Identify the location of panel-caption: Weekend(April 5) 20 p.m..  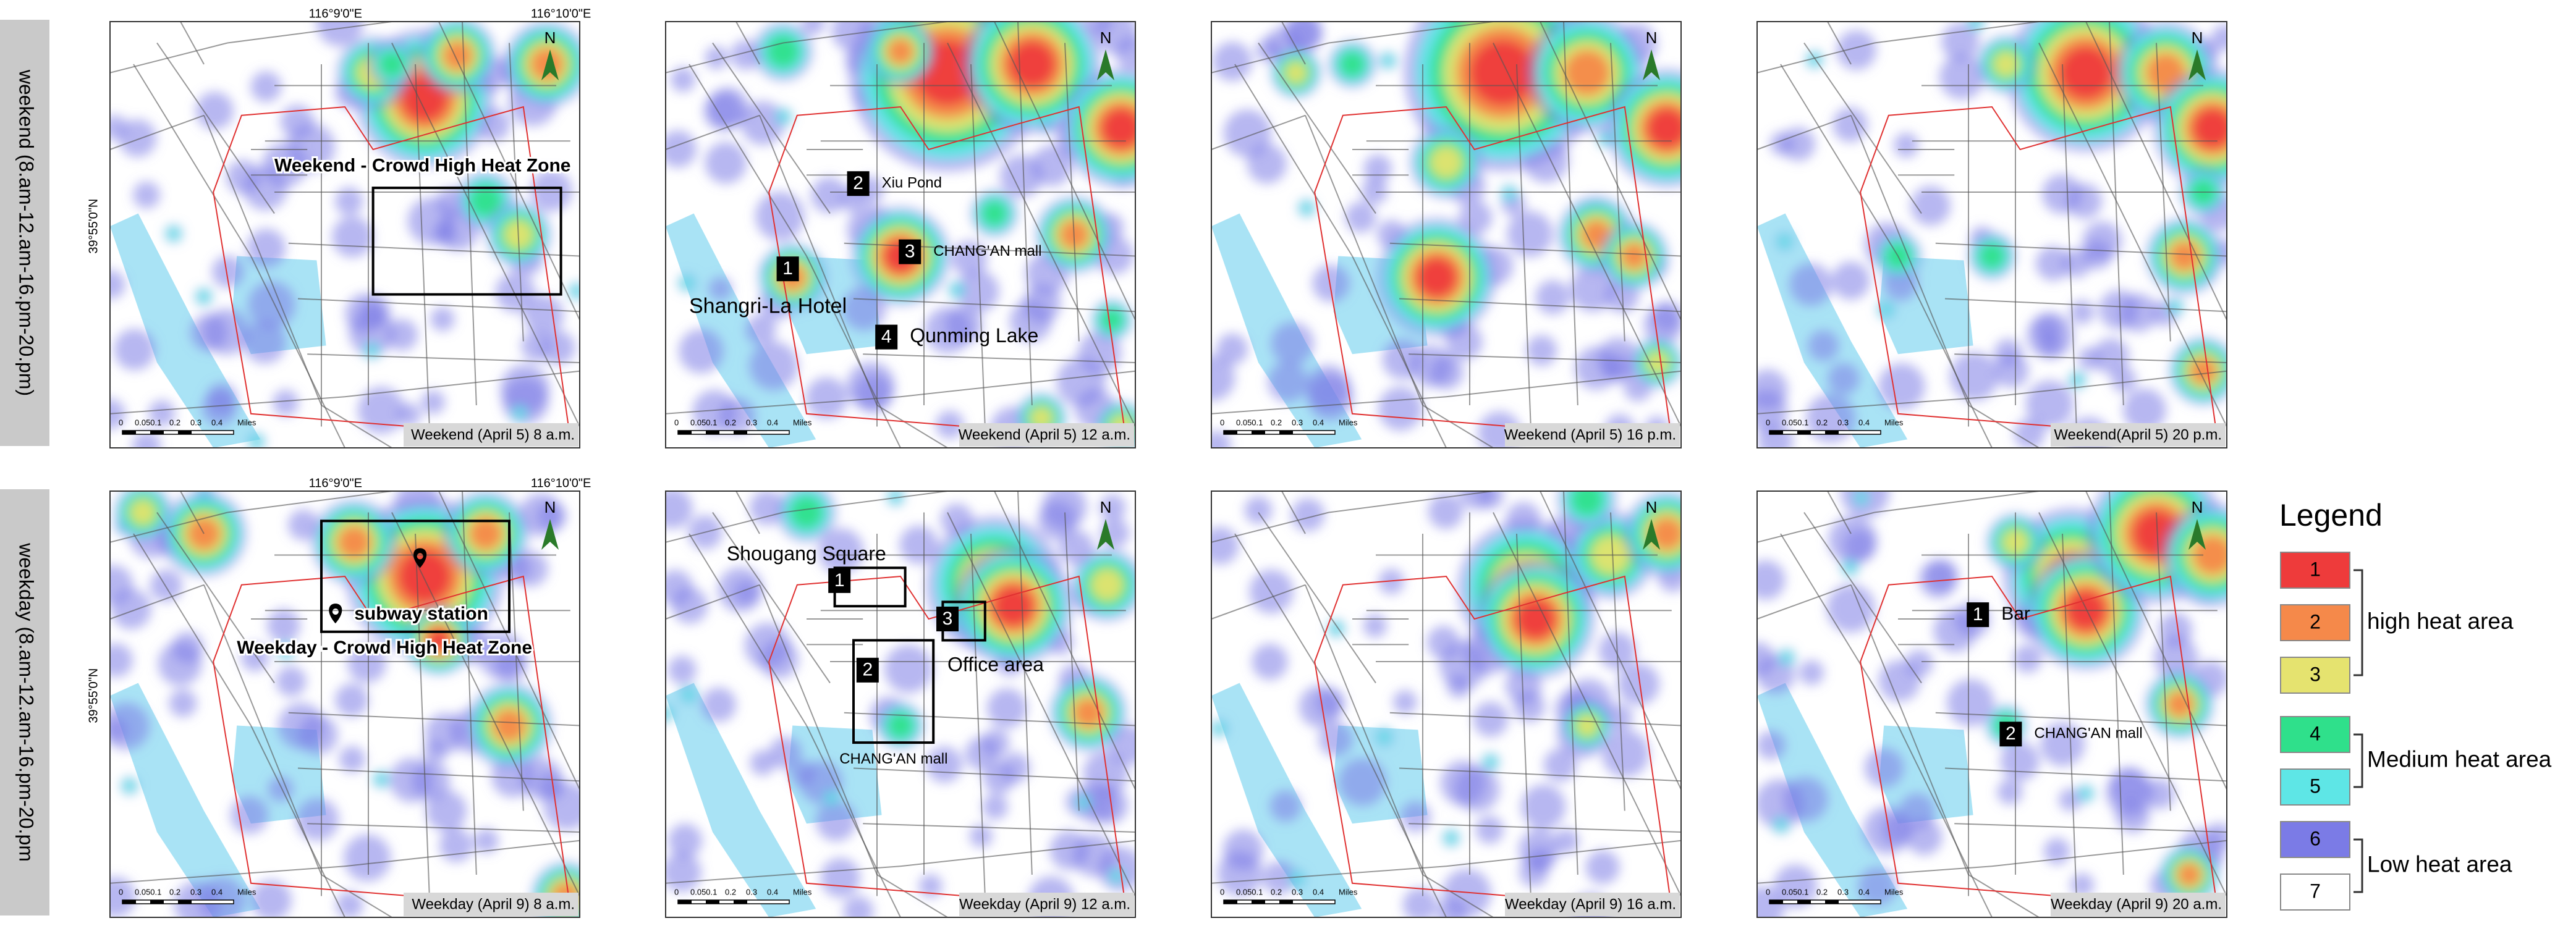
(2138, 434).